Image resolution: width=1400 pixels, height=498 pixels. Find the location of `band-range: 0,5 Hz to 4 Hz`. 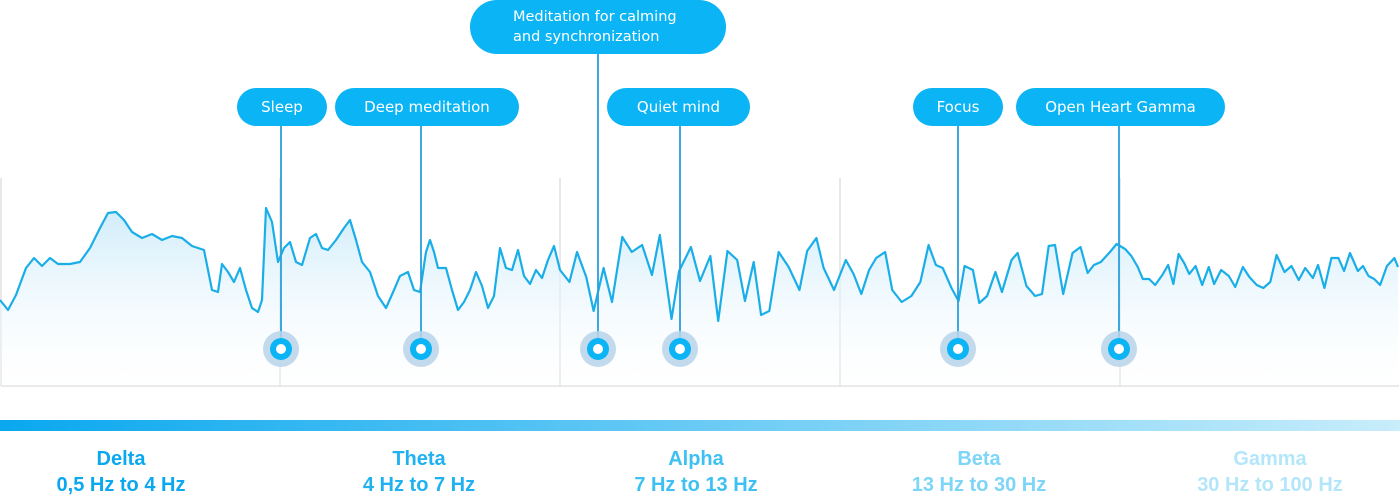

band-range: 0,5 Hz to 4 Hz is located at coordinates (121, 485).